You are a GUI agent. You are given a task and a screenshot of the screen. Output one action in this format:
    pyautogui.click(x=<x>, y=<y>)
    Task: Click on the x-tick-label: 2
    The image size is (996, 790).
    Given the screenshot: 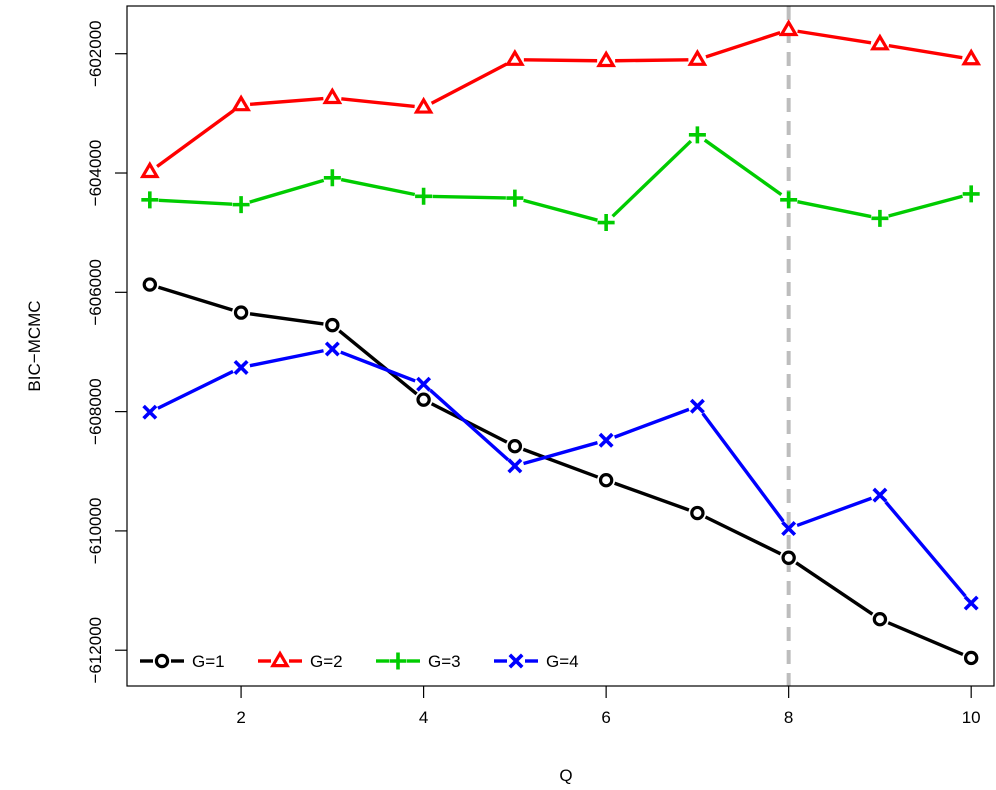 What is the action you would take?
    pyautogui.click(x=240, y=717)
    